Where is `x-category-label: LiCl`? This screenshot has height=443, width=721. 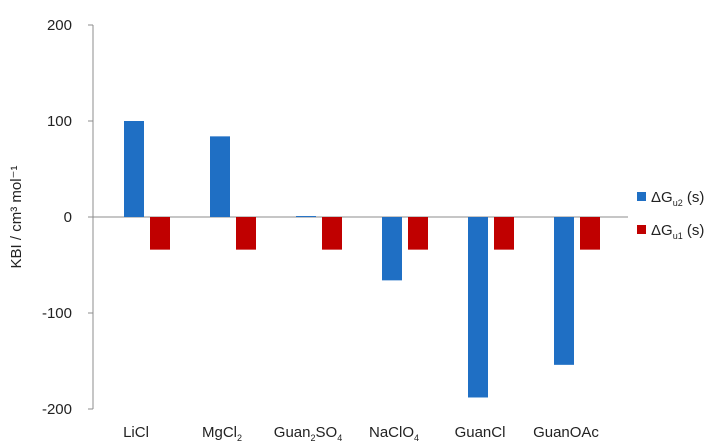 x-category-label: LiCl is located at coordinates (136, 432).